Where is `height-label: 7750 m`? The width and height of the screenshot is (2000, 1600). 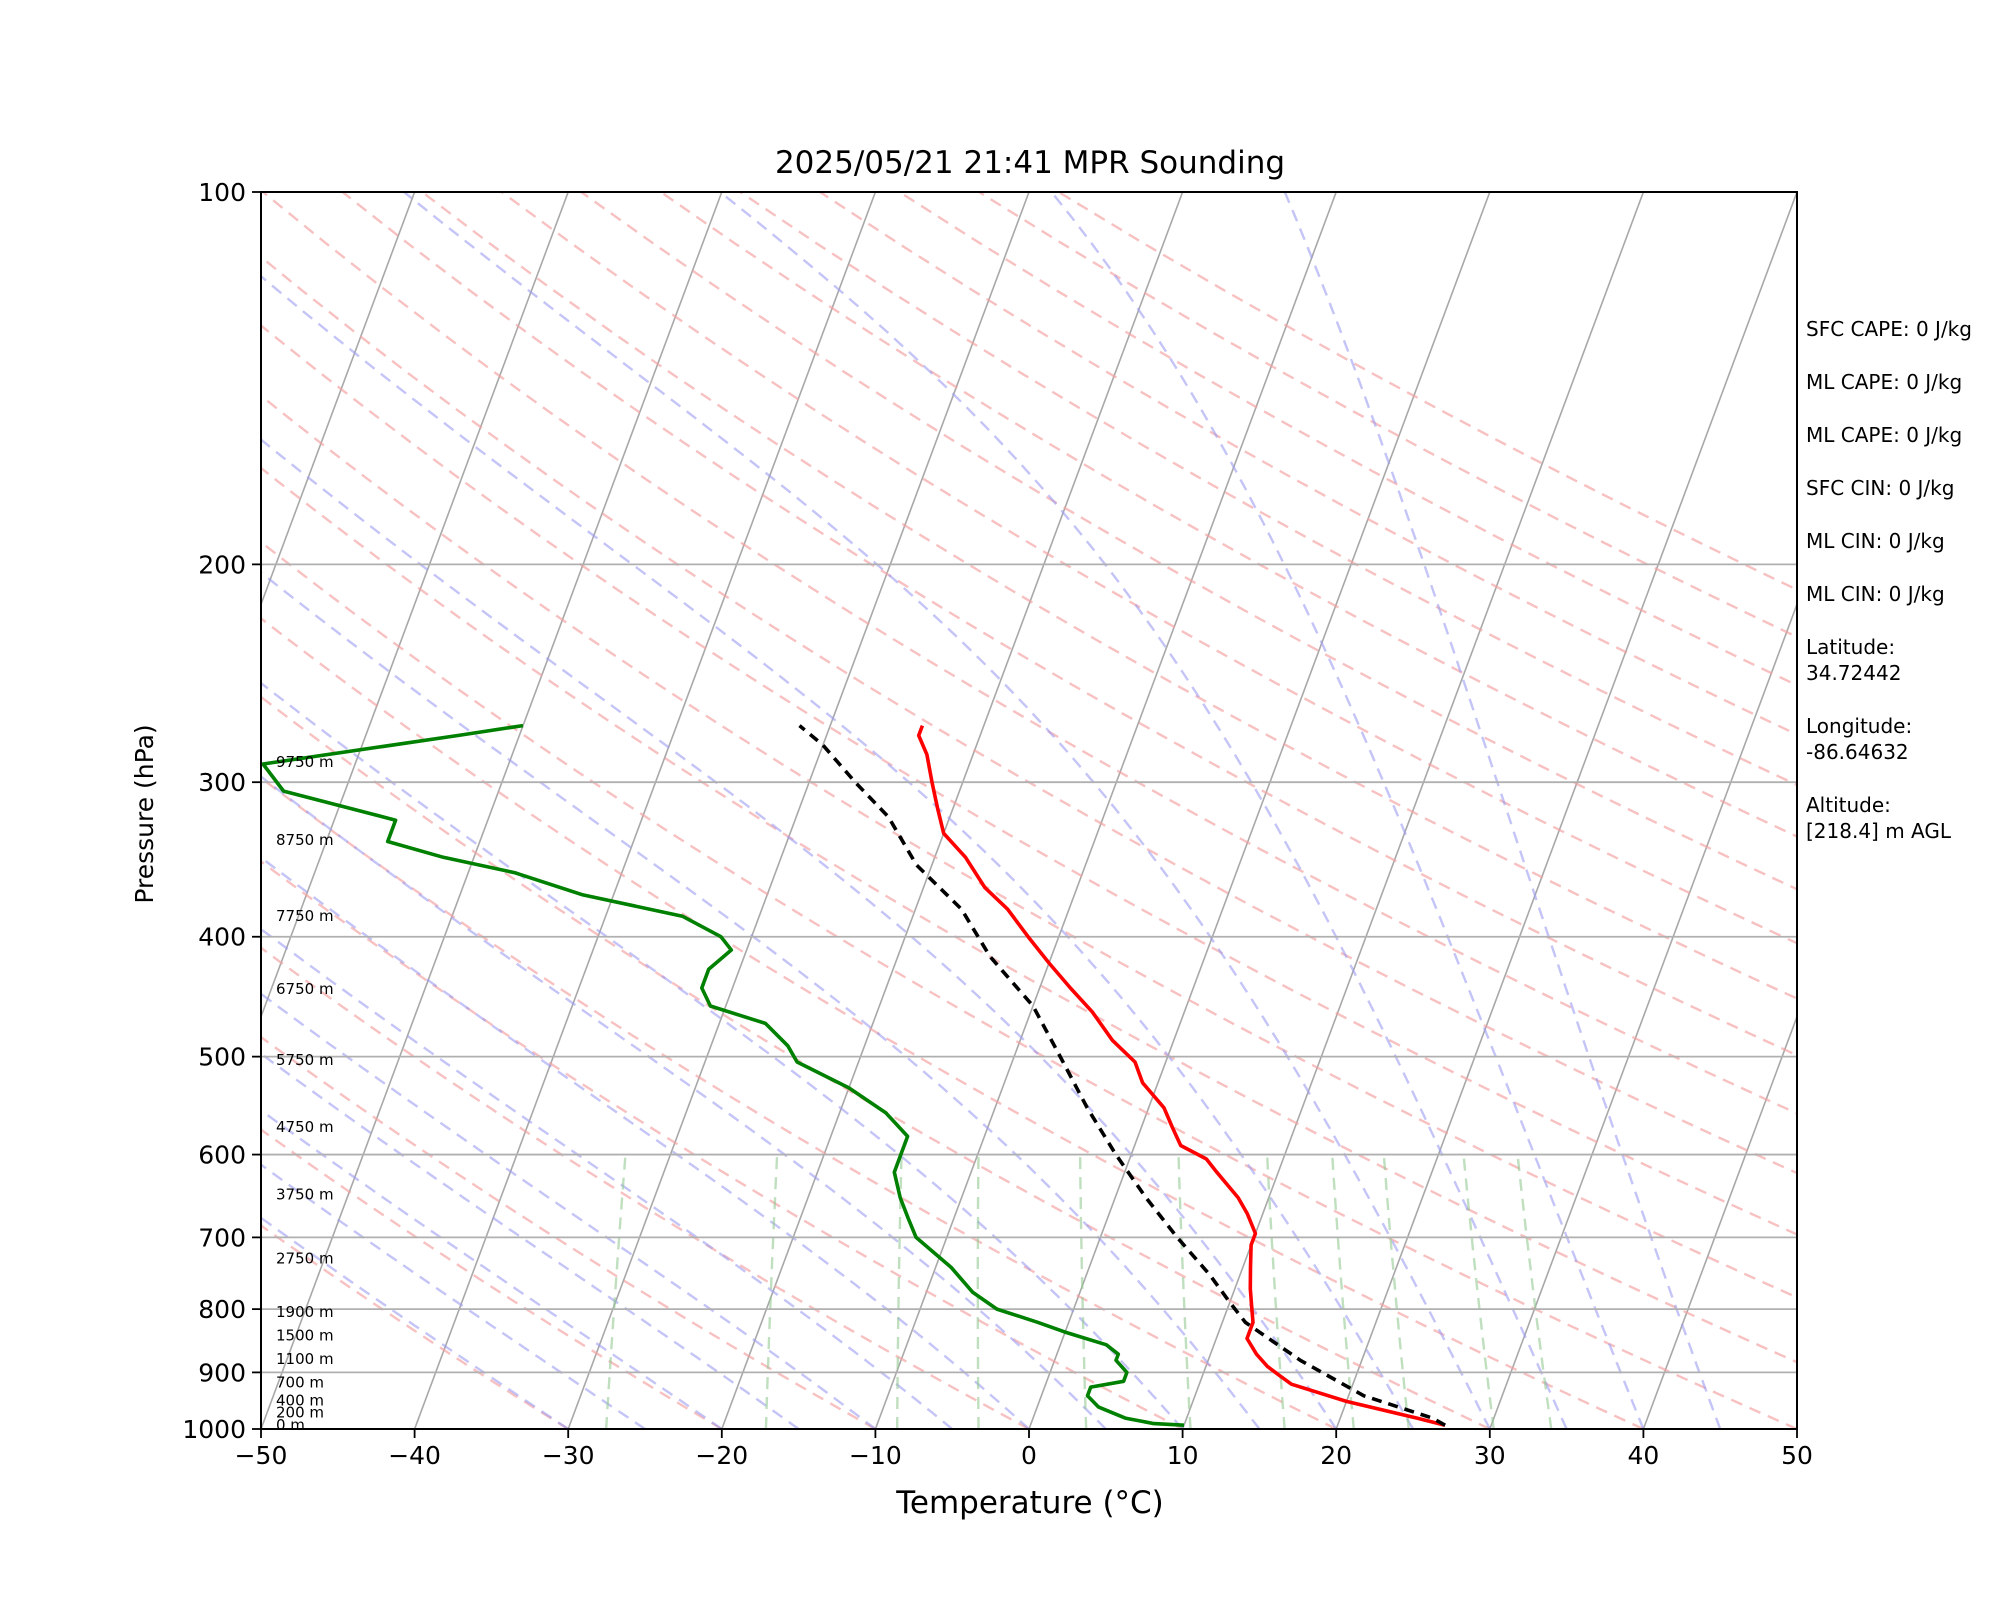
height-label: 7750 m is located at coordinates (305, 916).